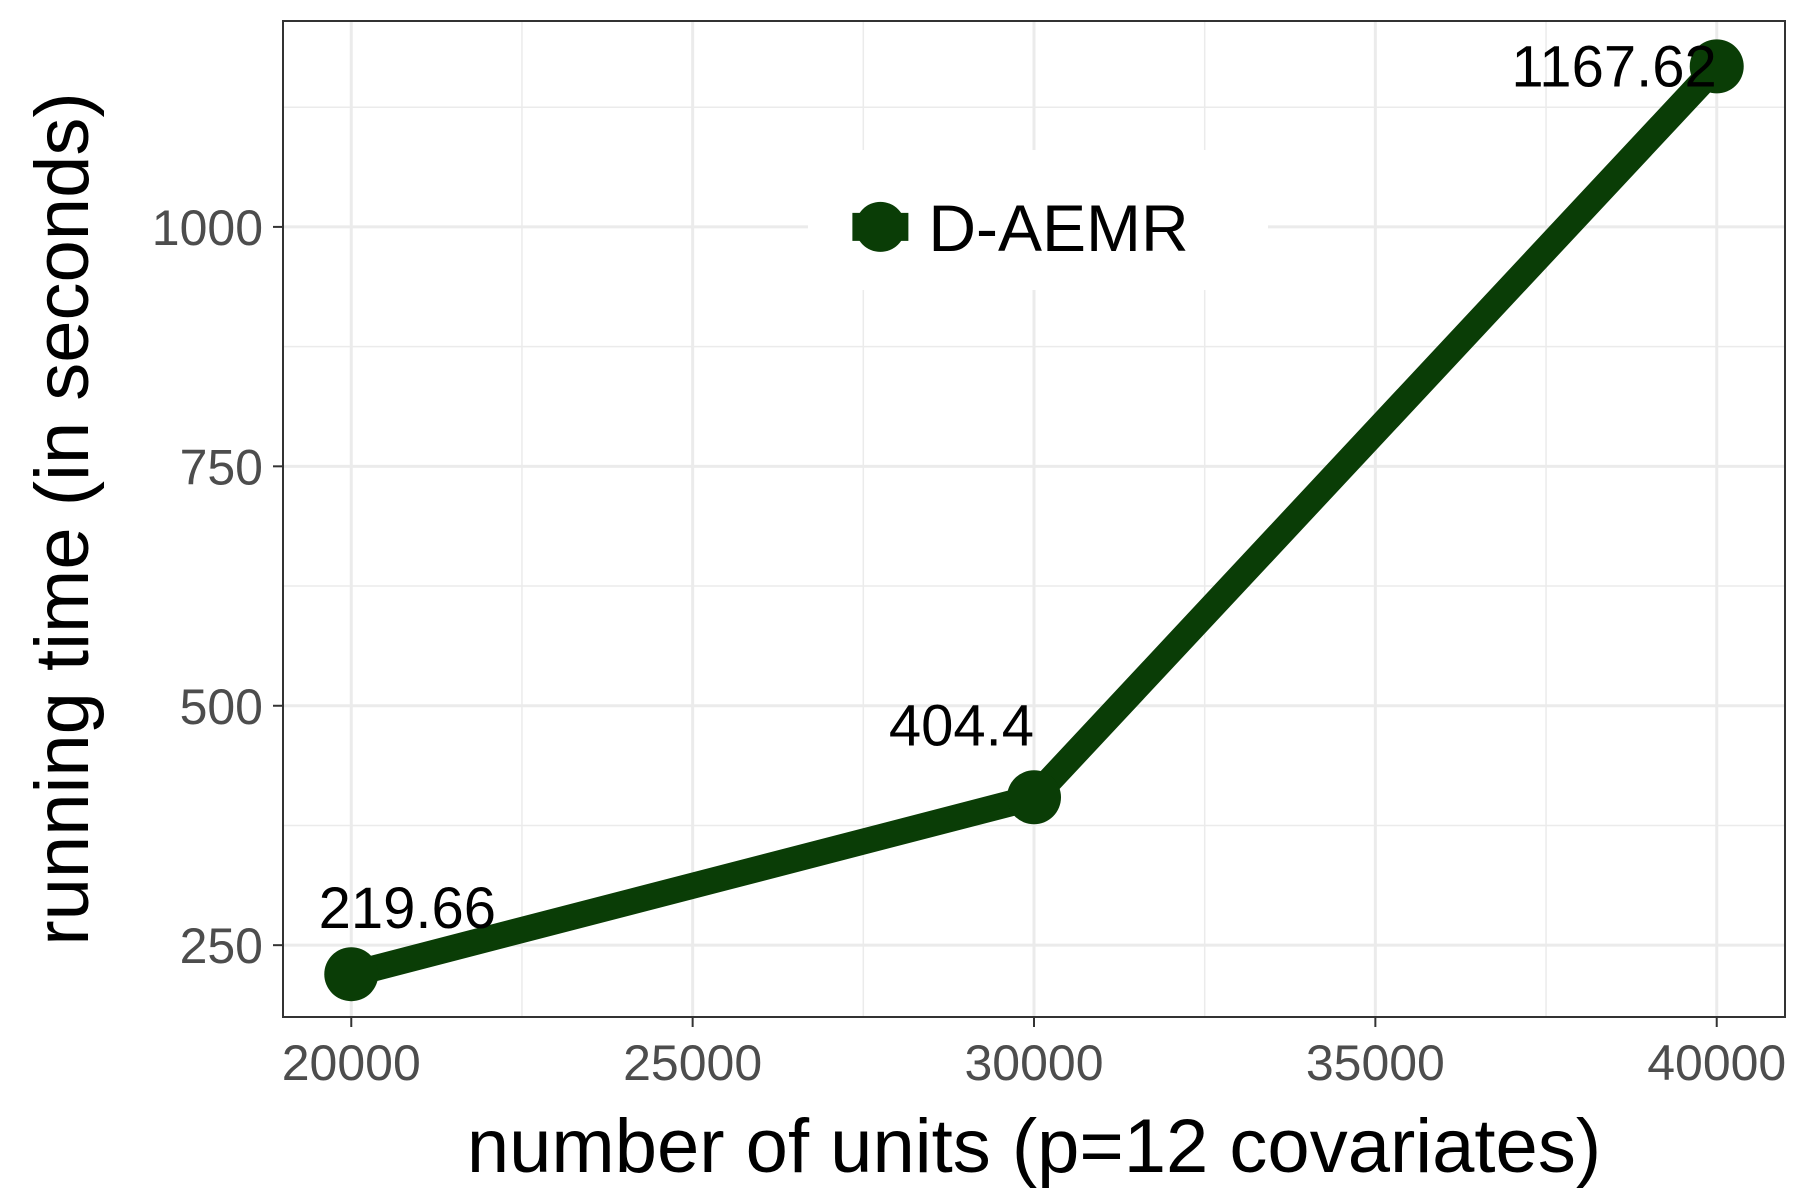  I want to click on x-tick-label: 20000, so click(351, 1063).